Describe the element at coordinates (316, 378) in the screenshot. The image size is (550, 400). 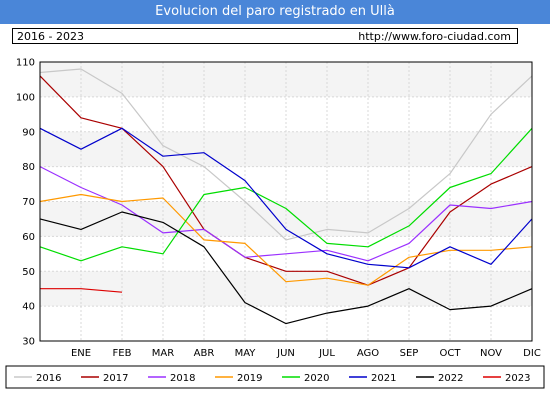
I see `legend-label-2020: 2020` at that location.